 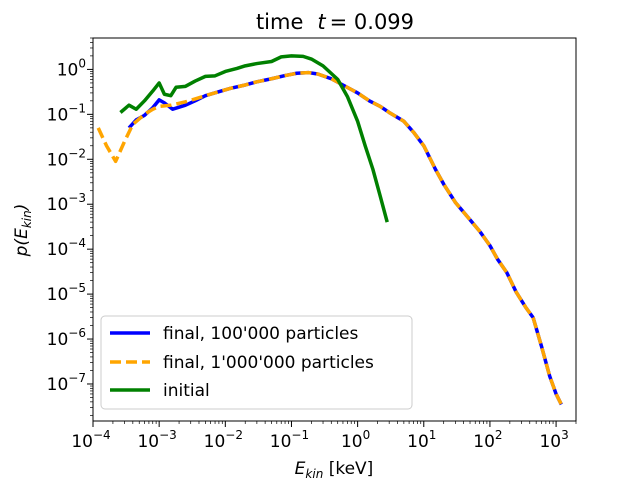 What do you see at coordinates (421, 440) in the screenshot?
I see `x-tick-label-5: 10¹` at bounding box center [421, 440].